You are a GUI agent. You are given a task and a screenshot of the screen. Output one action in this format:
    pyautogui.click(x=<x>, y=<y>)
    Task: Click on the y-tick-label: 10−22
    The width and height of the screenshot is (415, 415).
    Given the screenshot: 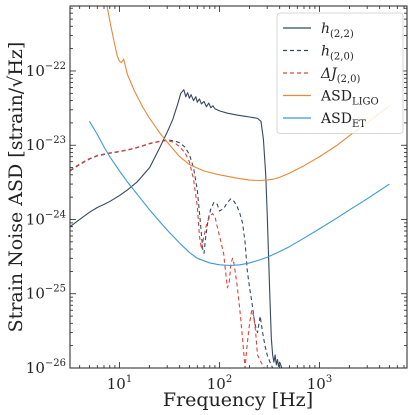 What is the action you would take?
    pyautogui.click(x=46, y=70)
    